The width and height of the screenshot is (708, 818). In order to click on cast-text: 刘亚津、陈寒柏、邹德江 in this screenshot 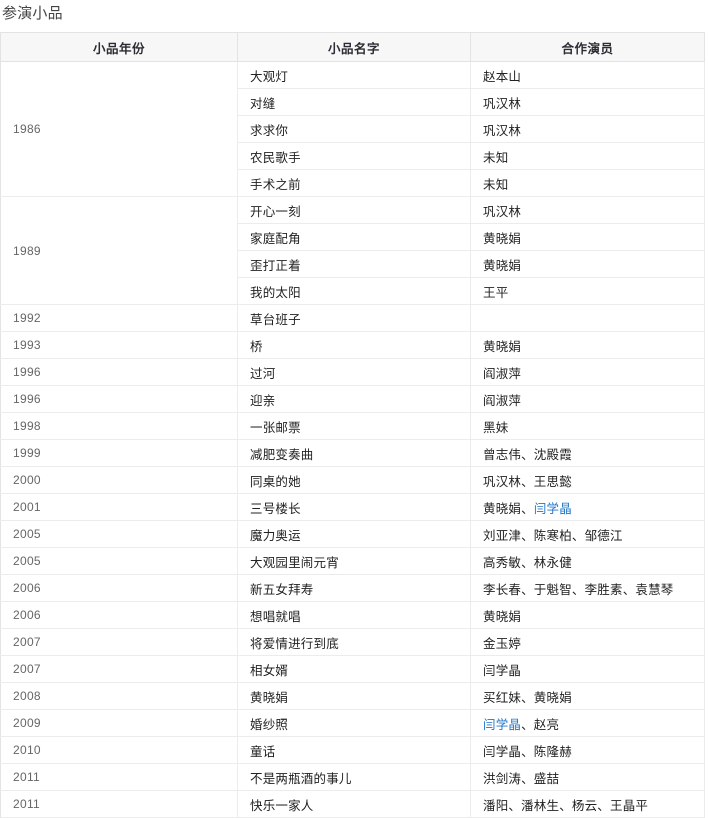, I will do `click(553, 535)`.